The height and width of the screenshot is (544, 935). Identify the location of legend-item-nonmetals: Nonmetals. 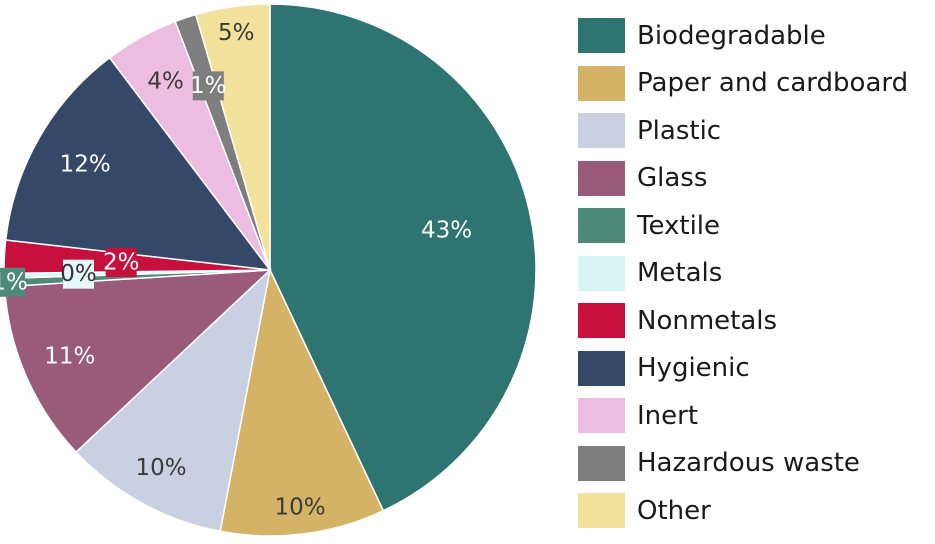
(743, 321).